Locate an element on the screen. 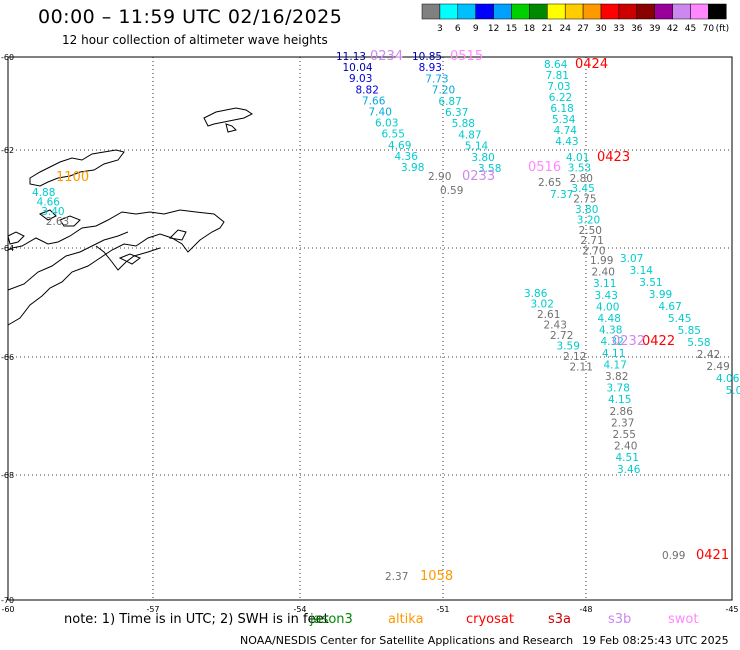 Image resolution: width=740 pixels, height=650 pixels. pass-time-label: 1058 is located at coordinates (436, 576).